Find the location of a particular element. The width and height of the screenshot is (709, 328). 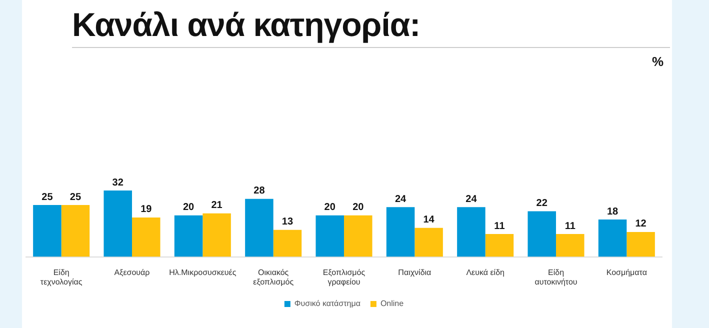

x-tick-label: Αξεσουάρ is located at coordinates (132, 272).